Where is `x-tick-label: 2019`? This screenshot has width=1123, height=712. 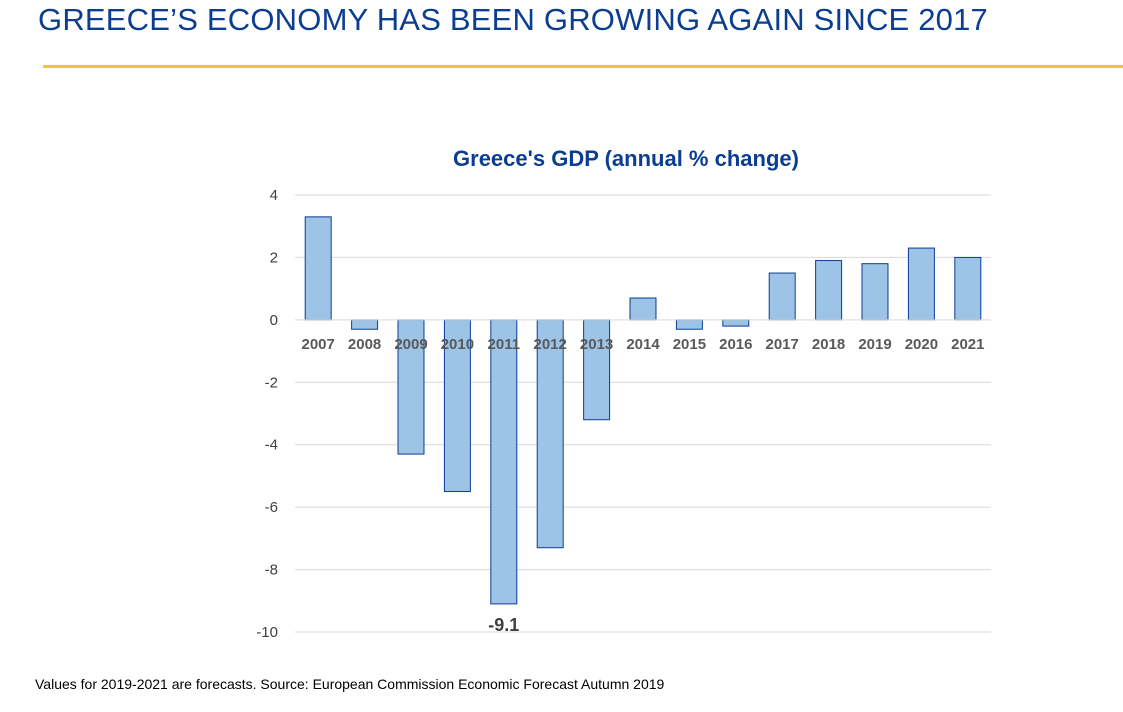 x-tick-label: 2019 is located at coordinates (874, 344).